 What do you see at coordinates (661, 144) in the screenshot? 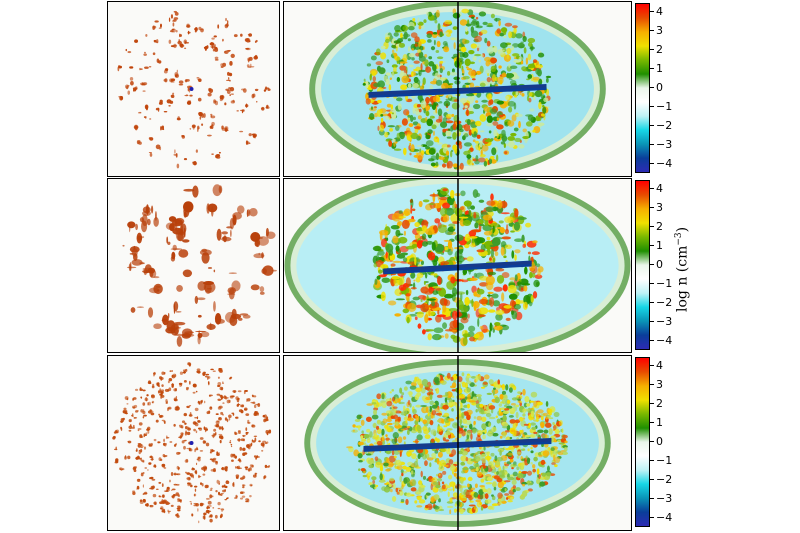
I see `colorbar-tick-label: −3` at bounding box center [661, 144].